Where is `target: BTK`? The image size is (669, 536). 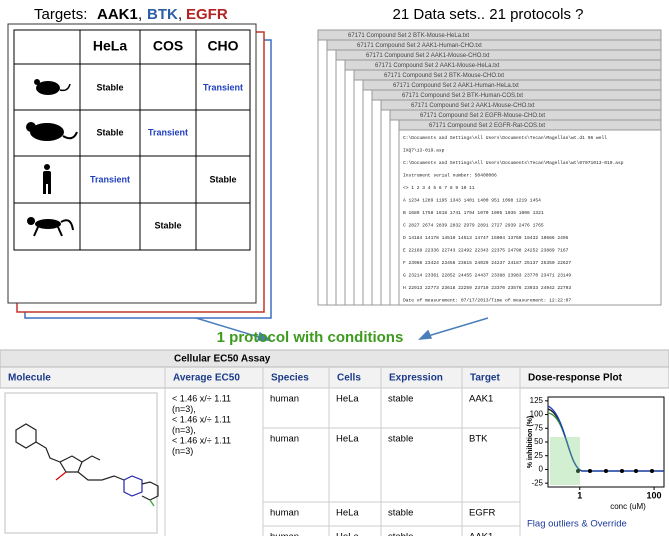
target: BTK is located at coordinates (162, 14).